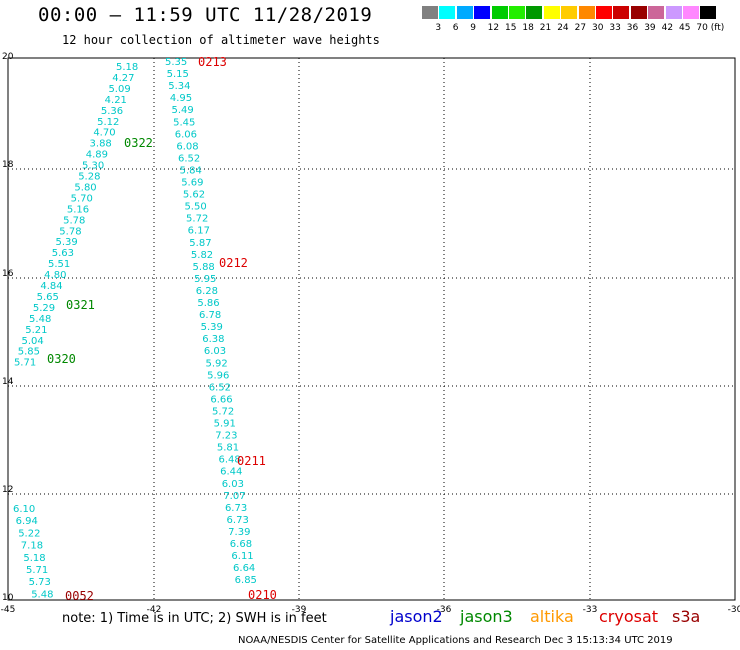 The height and width of the screenshot is (650, 740). What do you see at coordinates (40, 319) in the screenshot?
I see `swh-value: 5.48` at bounding box center [40, 319].